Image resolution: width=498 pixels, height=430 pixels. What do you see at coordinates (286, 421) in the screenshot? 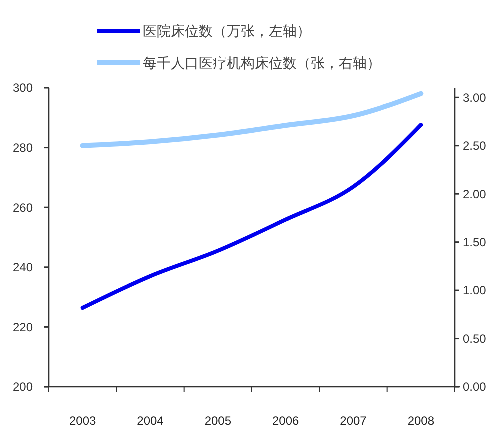
I see `x-tick-label: 2006` at bounding box center [286, 421].